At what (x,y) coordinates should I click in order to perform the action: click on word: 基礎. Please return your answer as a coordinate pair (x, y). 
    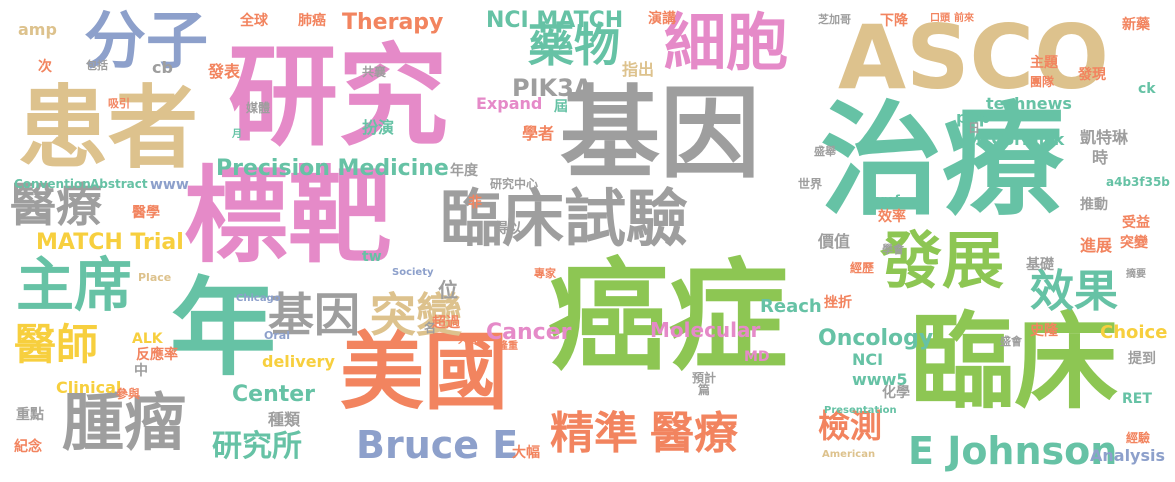
    Looking at the image, I should click on (1040, 265).